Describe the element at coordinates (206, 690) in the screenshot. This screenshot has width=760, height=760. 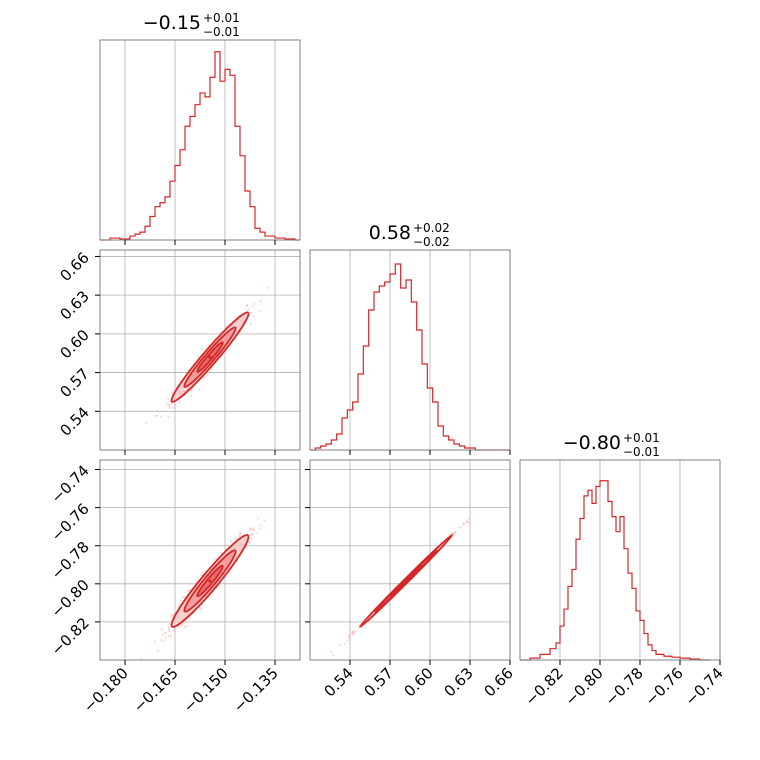
I see `sc4-xtick-label: −0.150` at that location.